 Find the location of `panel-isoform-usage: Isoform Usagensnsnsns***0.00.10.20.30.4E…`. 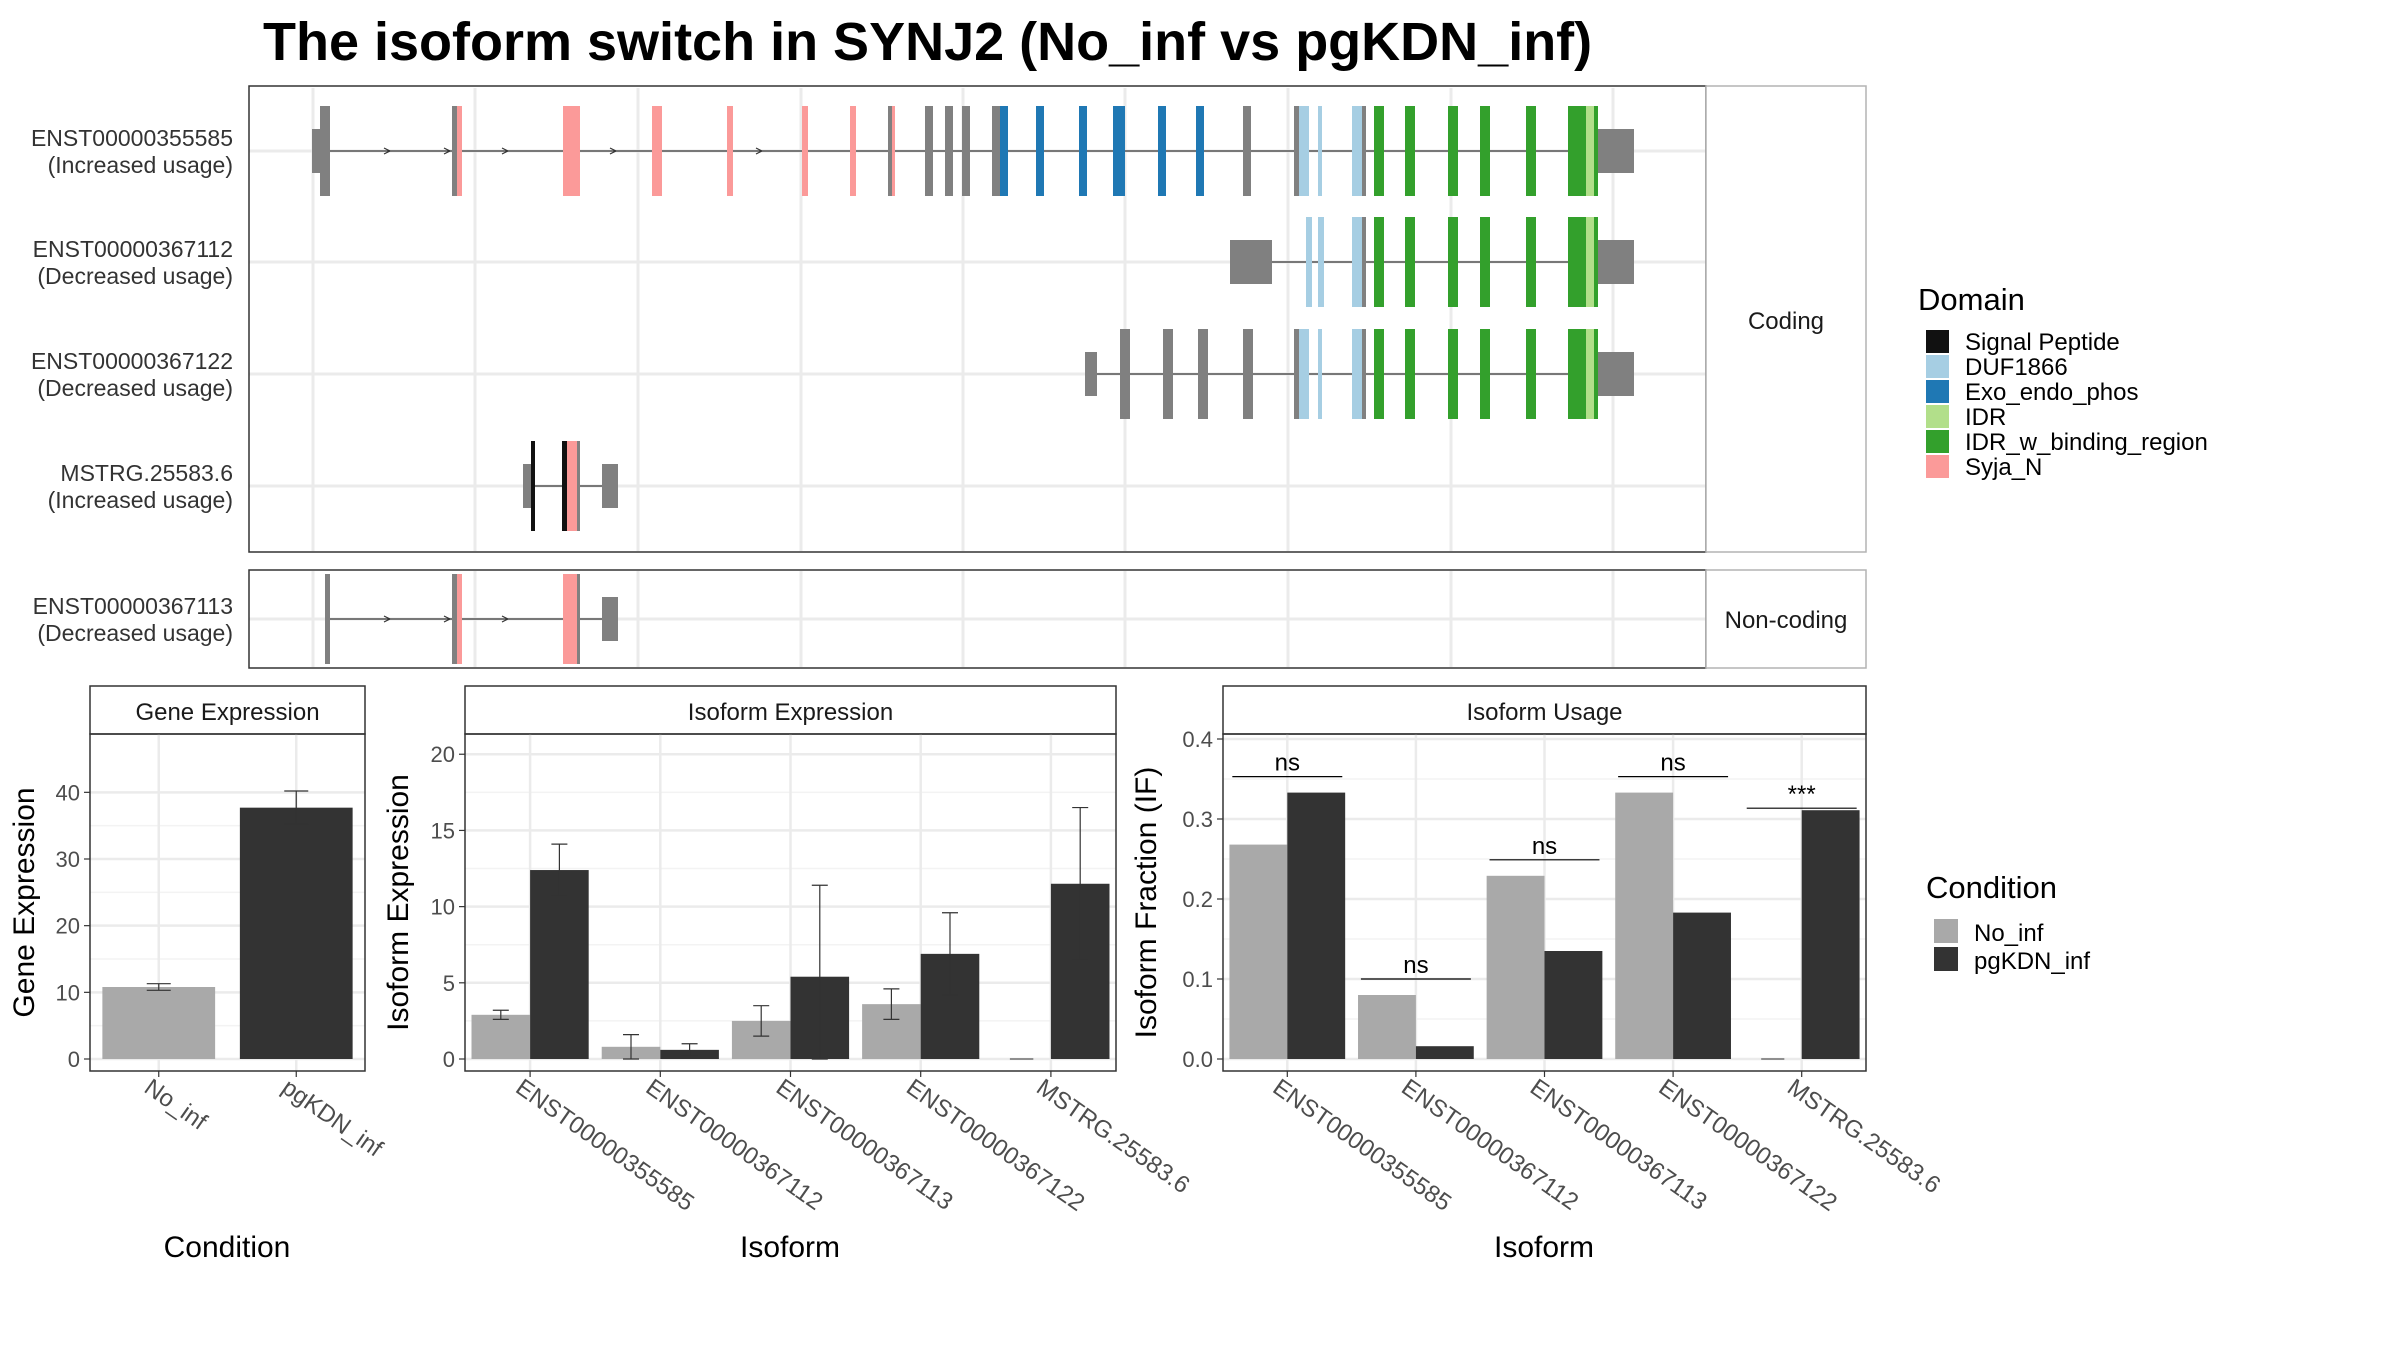

panel-isoform-usage: Isoform Usagensnsnsns***0.00.10.20.30.4E… is located at coordinates (1537, 974).